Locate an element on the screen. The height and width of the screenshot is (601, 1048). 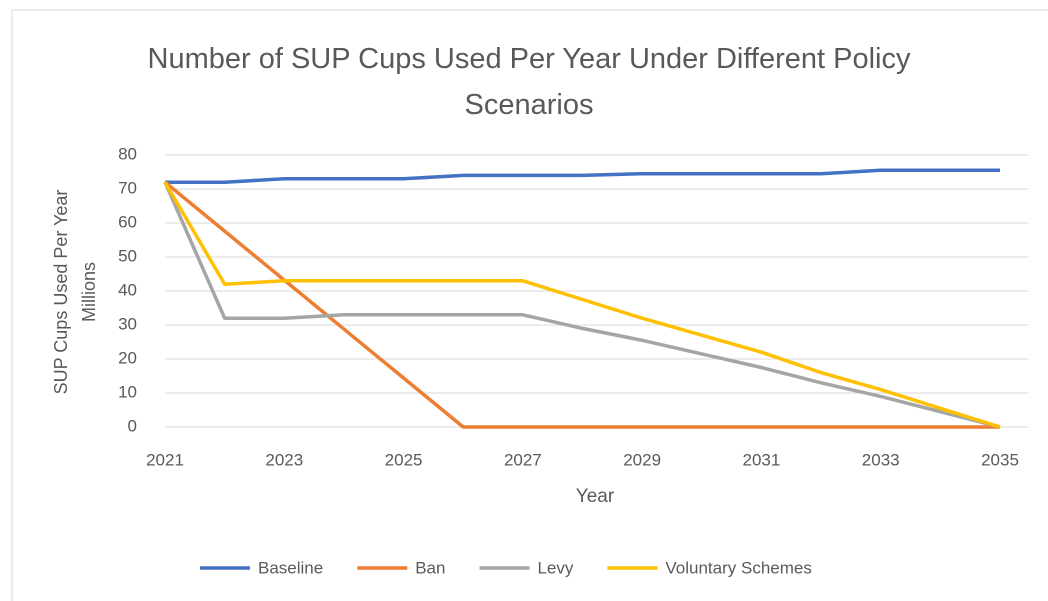
y-axis-title: SUP Cups Used Per Year is located at coordinates (61, 292).